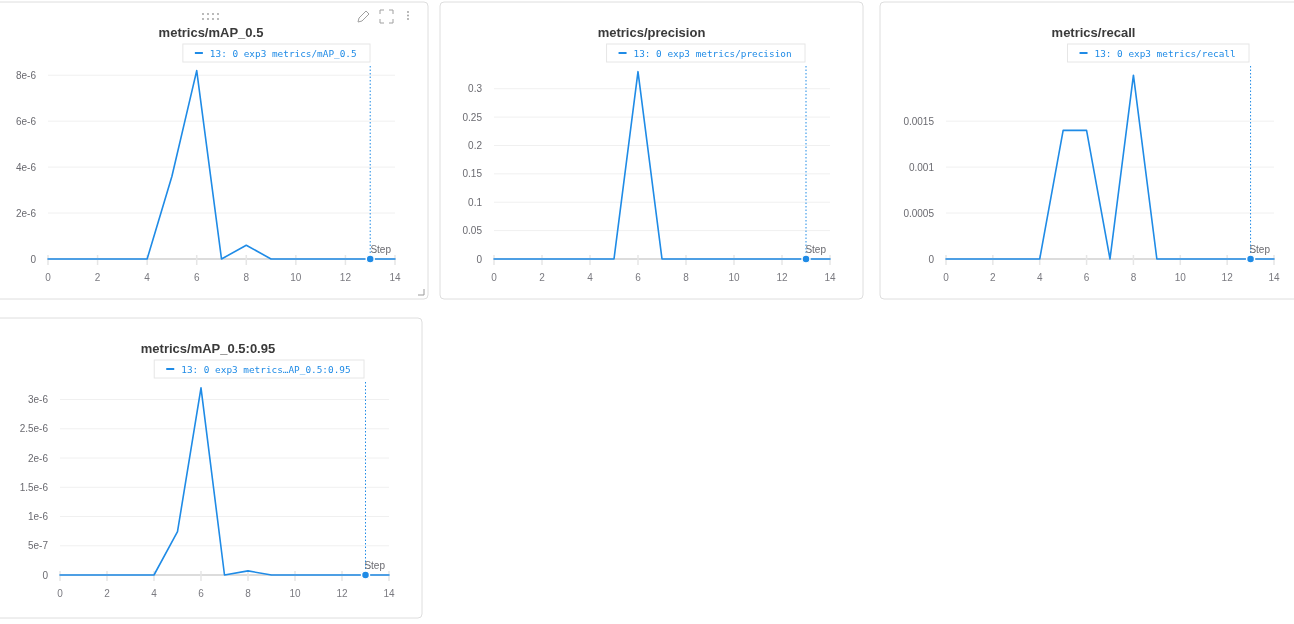 This screenshot has height=624, width=1294. What do you see at coordinates (472, 231) in the screenshot?
I see `y-tick-label: 0.05` at bounding box center [472, 231].